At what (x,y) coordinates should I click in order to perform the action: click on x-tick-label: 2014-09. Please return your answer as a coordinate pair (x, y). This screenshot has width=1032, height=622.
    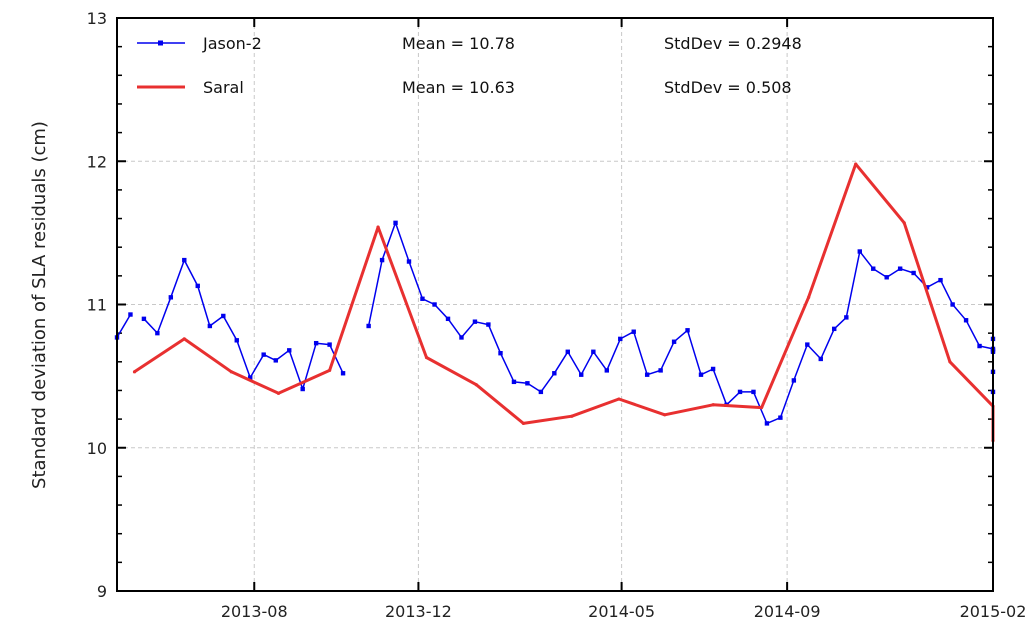
    Looking at the image, I should click on (787, 611).